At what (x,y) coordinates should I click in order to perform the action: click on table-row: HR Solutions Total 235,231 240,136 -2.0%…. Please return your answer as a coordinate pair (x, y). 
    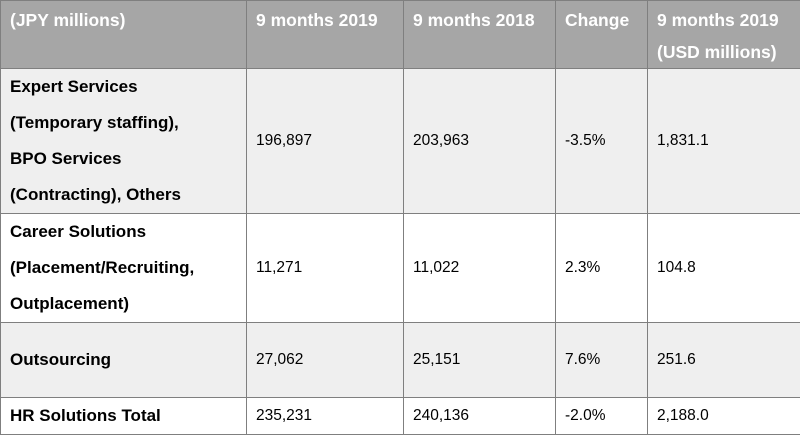
    Looking at the image, I should click on (400, 416).